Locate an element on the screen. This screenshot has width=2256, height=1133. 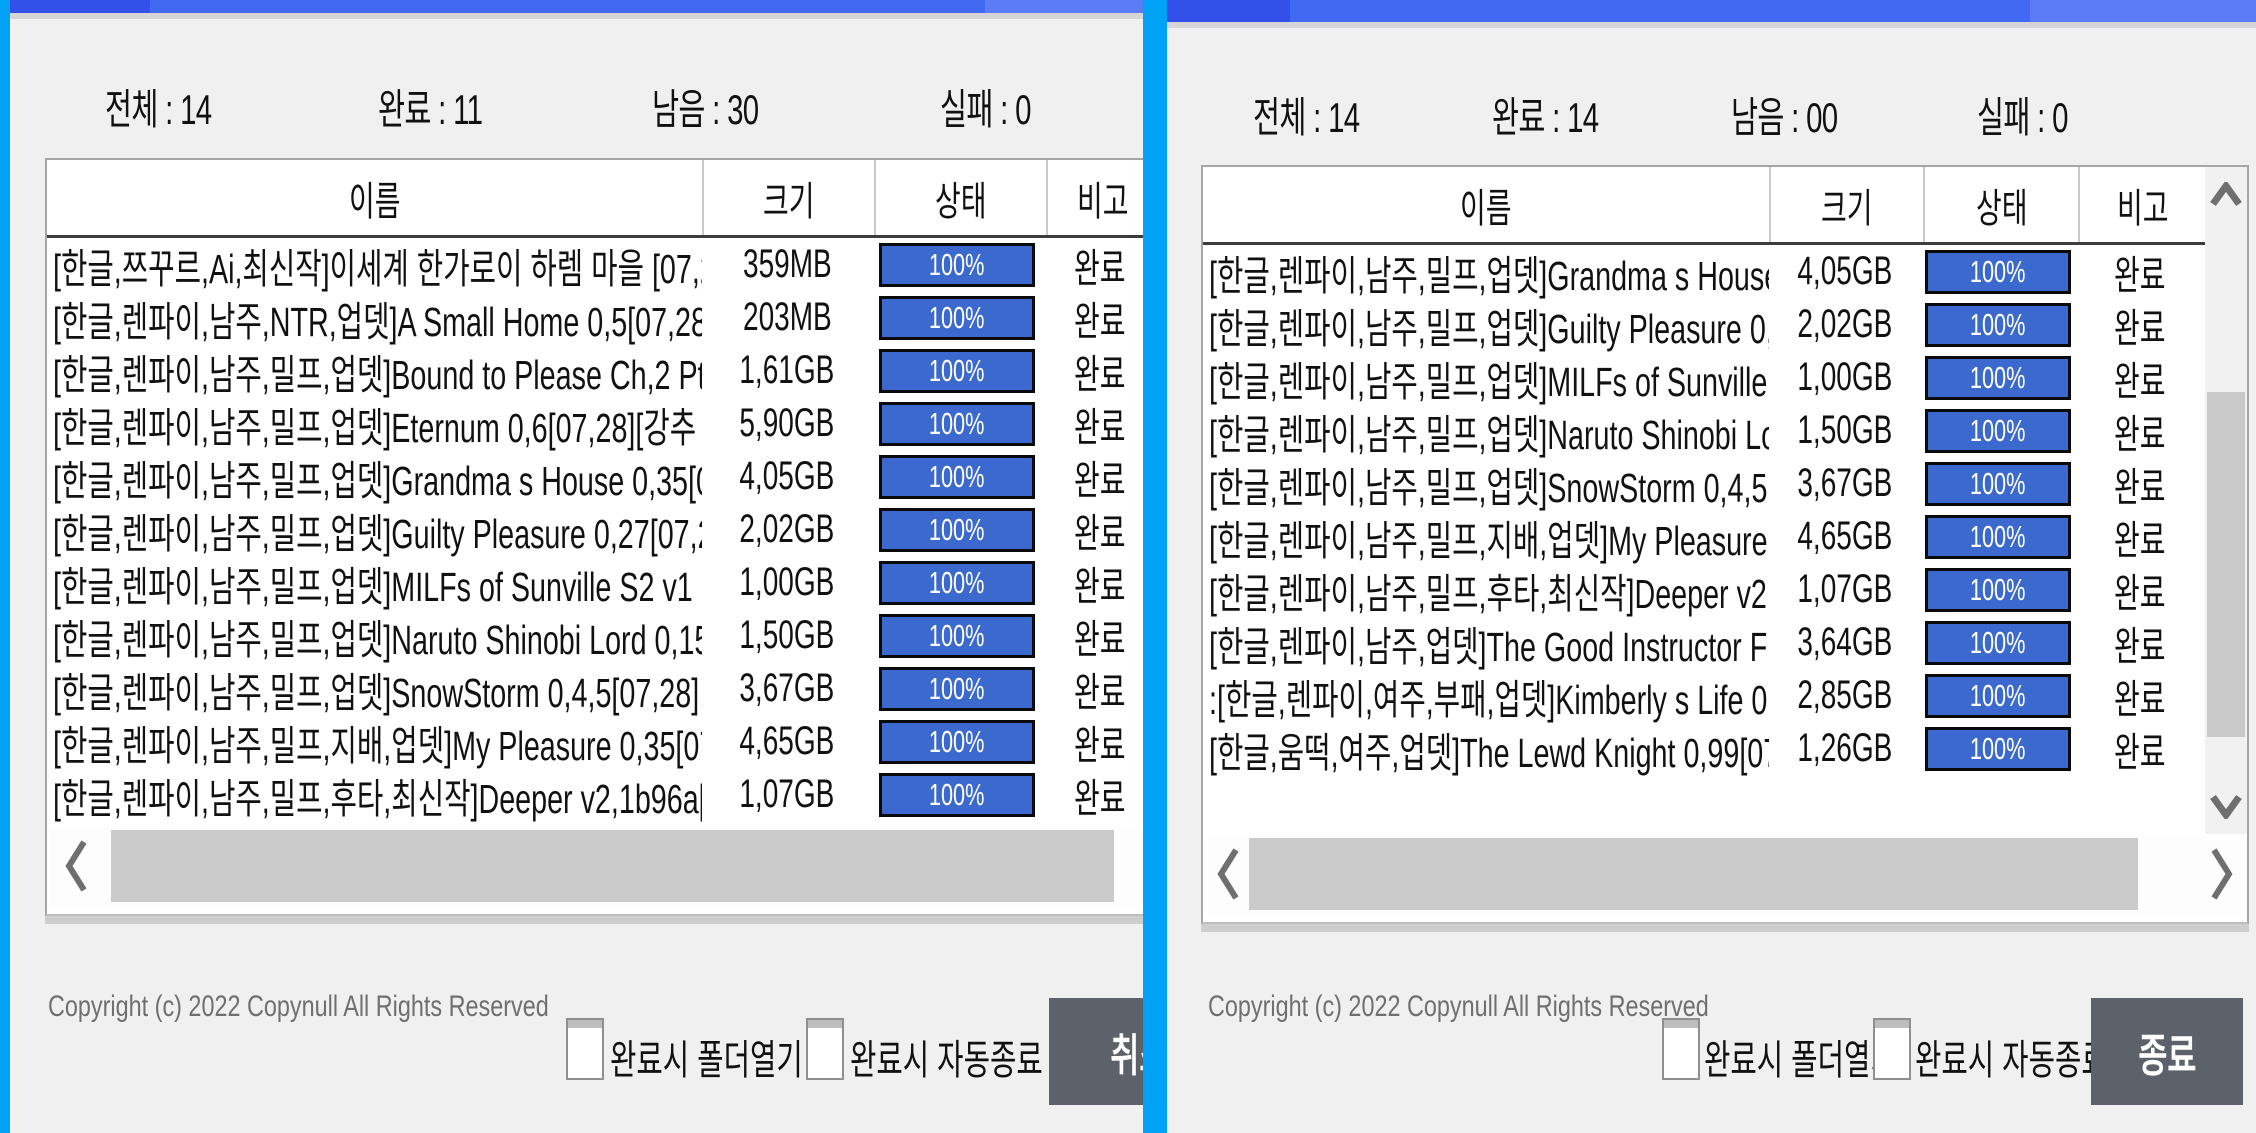
stat-fail: 실패 : 0 is located at coordinates (2022, 117).